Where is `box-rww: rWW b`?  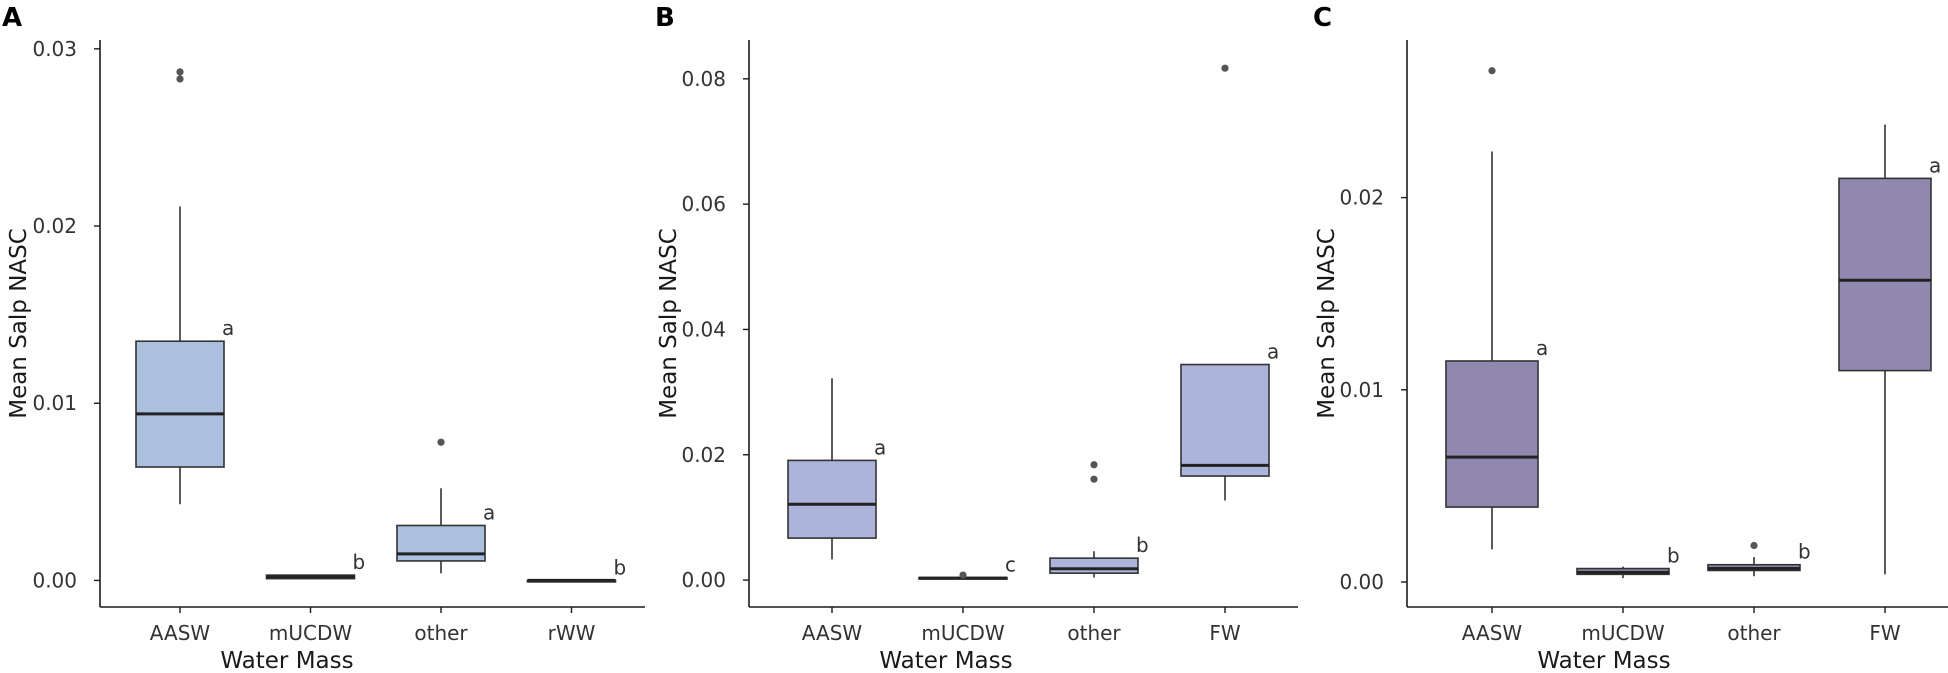
box-rww: rWW b is located at coordinates (576, 600).